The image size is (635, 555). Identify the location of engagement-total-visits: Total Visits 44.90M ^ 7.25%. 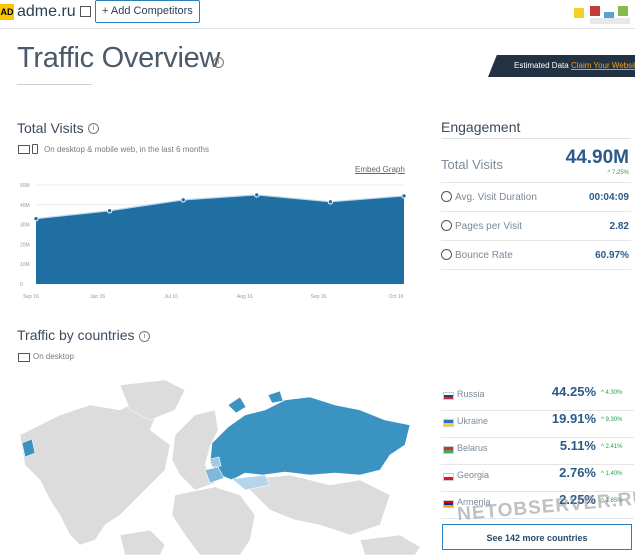
(536, 162).